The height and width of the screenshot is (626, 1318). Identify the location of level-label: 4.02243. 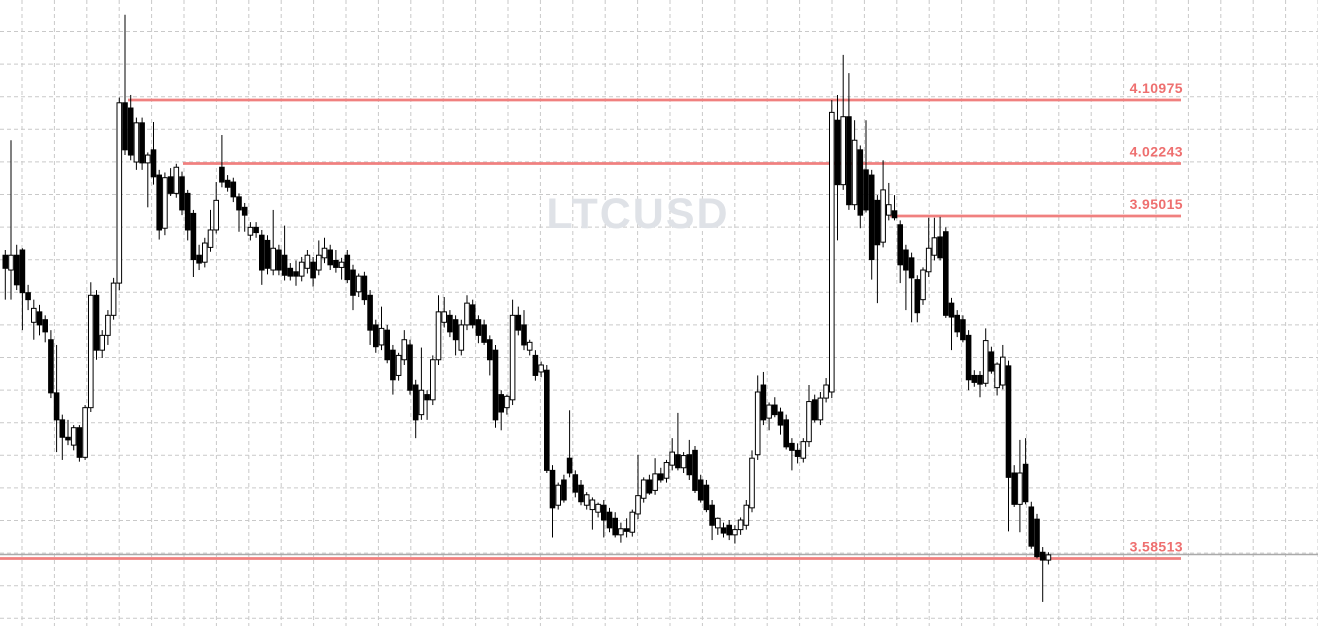
(1156, 152).